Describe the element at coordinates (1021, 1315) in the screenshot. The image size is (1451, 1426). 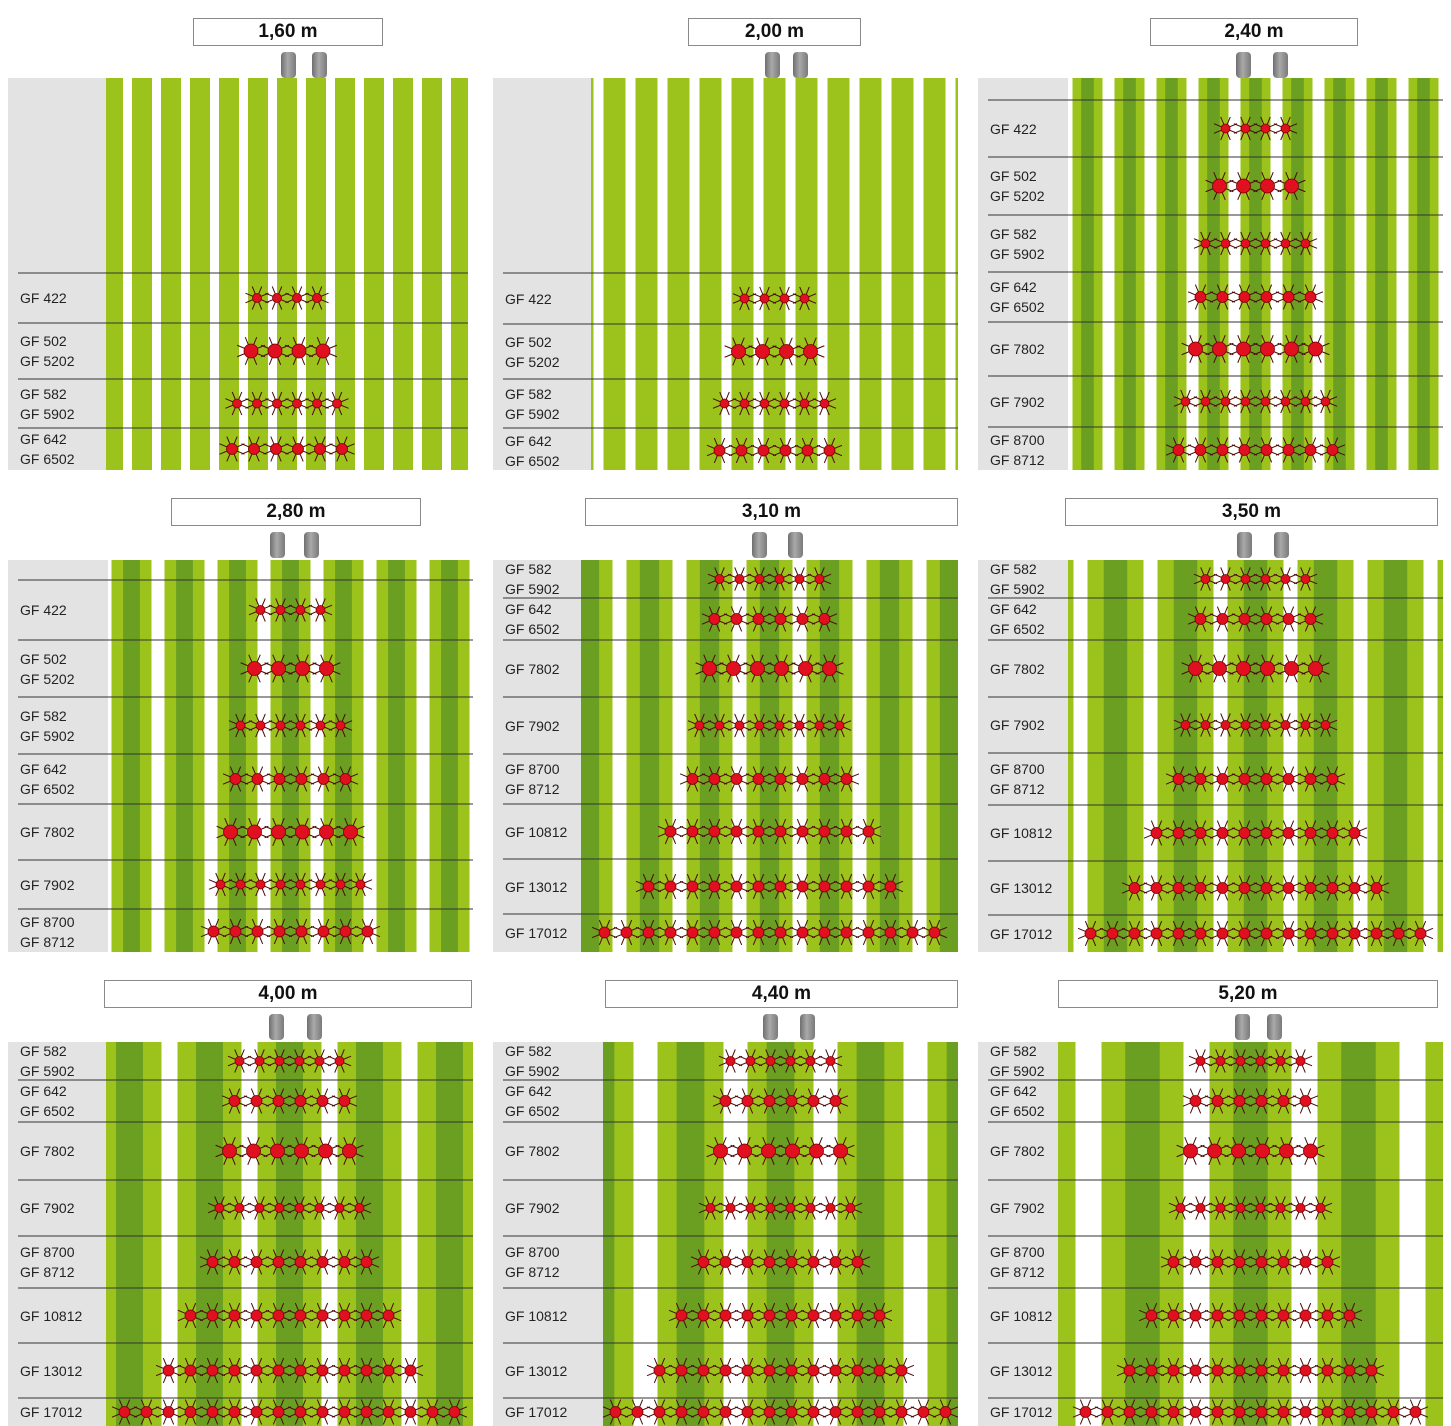
I see `tedder-model-label: GF 10812` at that location.